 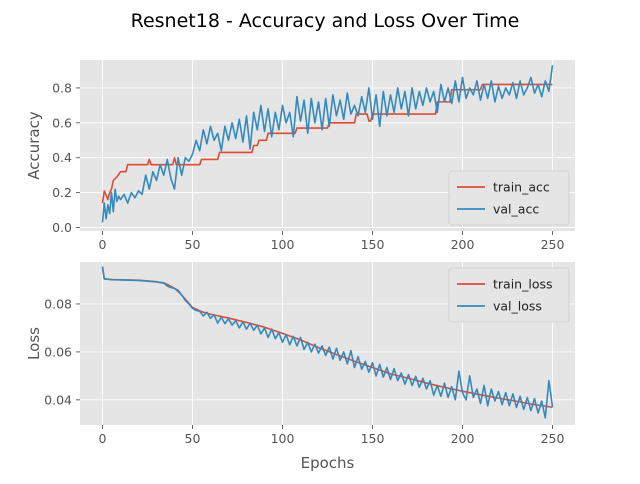 What do you see at coordinates (62, 122) in the screenshot?
I see `y-tick-label: 0.6` at bounding box center [62, 122].